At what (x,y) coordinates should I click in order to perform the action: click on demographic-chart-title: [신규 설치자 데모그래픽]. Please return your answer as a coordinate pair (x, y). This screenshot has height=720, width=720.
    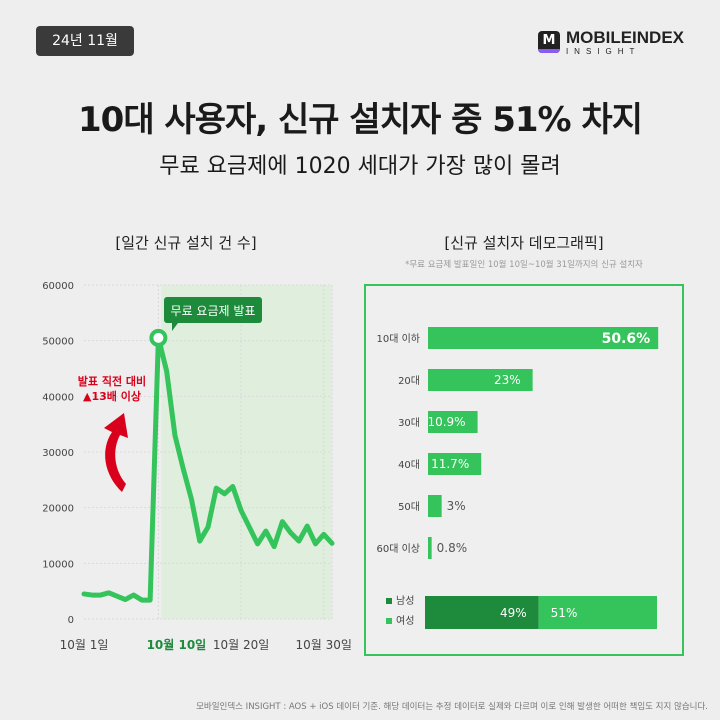
    Looking at the image, I should click on (524, 243).